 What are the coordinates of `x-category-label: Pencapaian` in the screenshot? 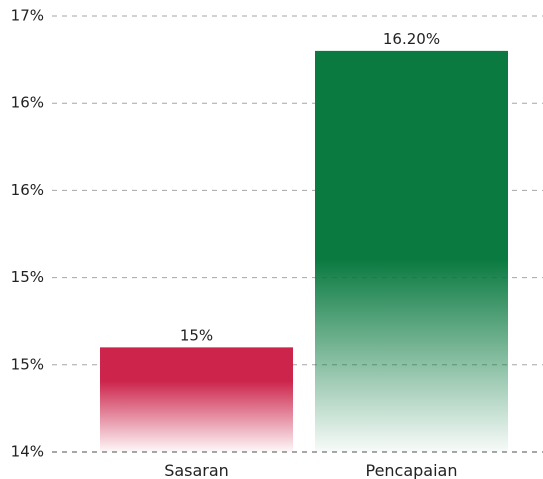 It's located at (411, 470).